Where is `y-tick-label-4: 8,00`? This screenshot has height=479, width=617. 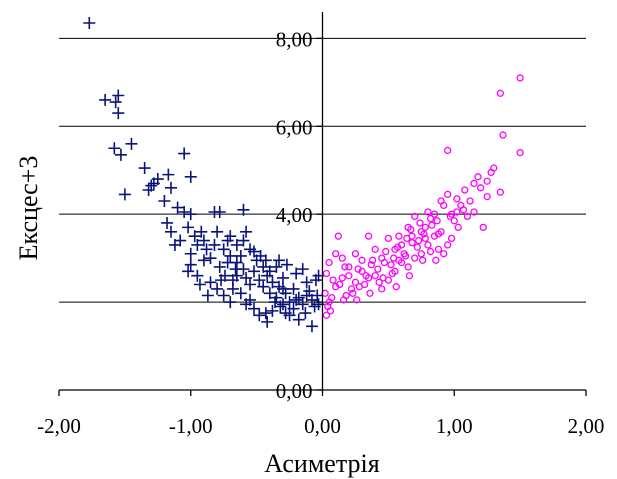 y-tick-label-4: 8,00 is located at coordinates (294, 39).